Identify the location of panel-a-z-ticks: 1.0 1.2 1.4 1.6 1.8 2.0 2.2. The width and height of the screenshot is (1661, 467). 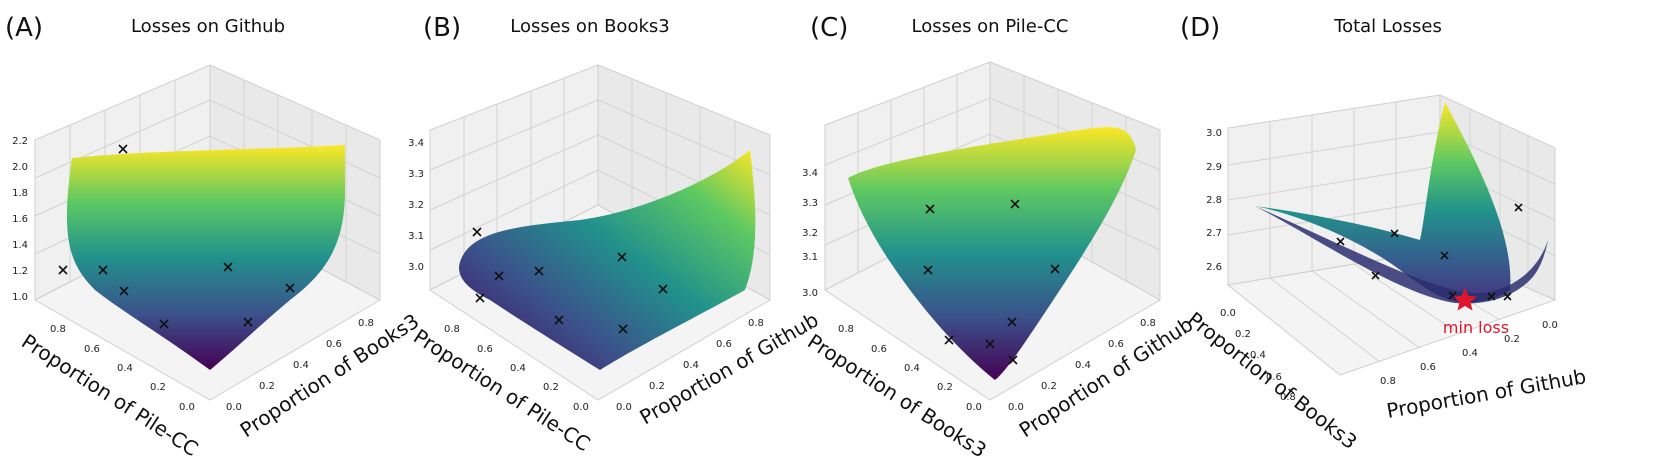
(20, 219).